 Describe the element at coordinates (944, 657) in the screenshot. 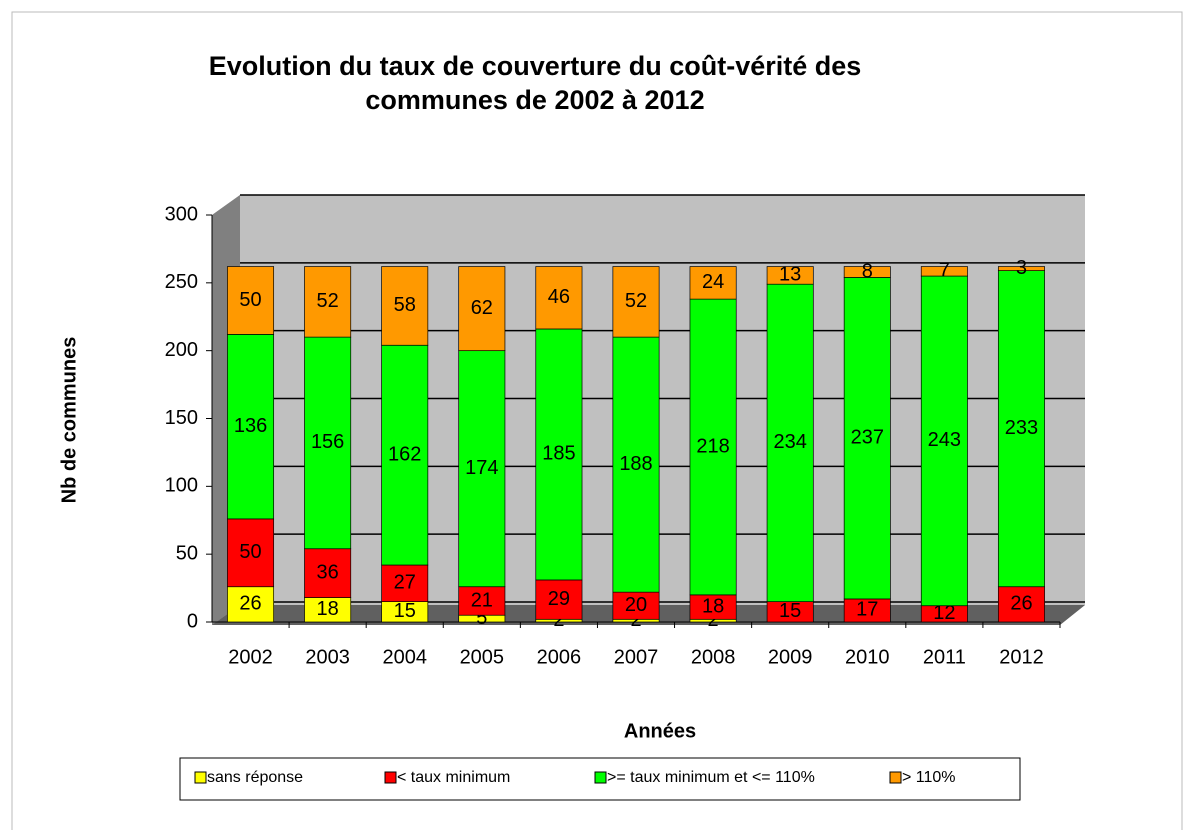

I see `x-tick-label: 2011` at that location.